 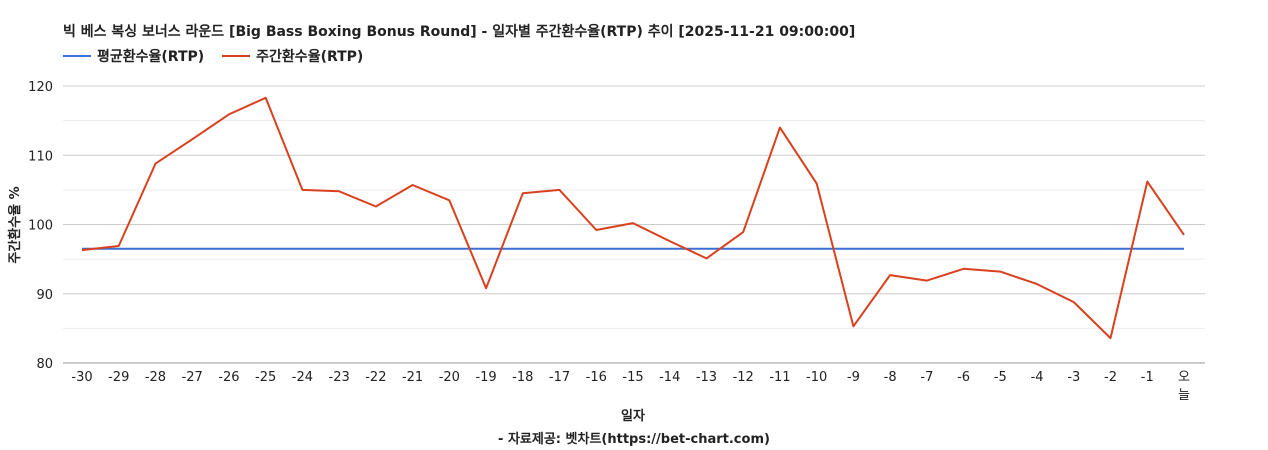 What do you see at coordinates (1037, 377) in the screenshot?
I see `x-tick-label: -4` at bounding box center [1037, 377].